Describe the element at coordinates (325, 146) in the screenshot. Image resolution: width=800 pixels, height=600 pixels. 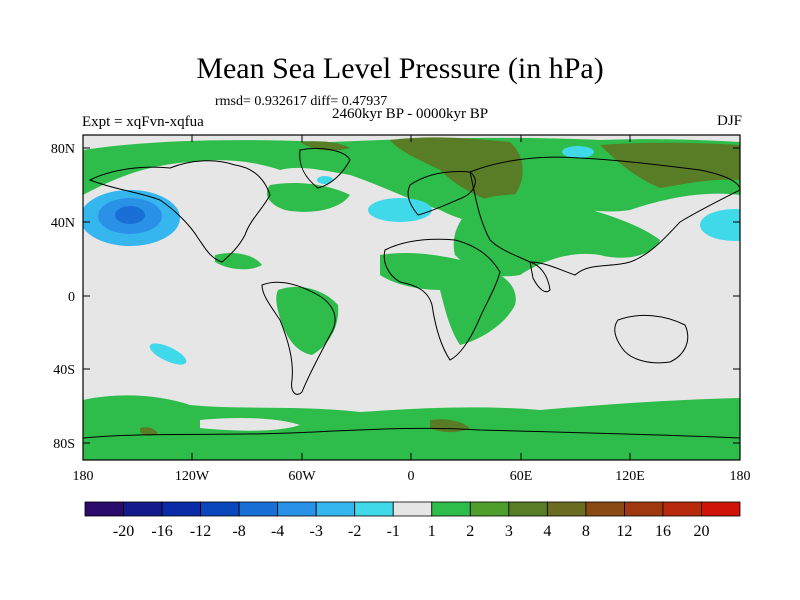
I see `positive-anomaly-arctic-small` at that location.